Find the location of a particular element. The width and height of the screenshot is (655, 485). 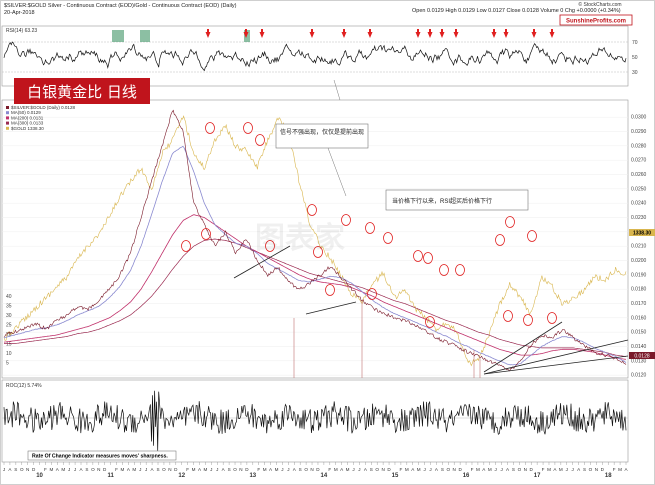

header-copyright: © StockCharts.com is located at coordinates (599, 4).